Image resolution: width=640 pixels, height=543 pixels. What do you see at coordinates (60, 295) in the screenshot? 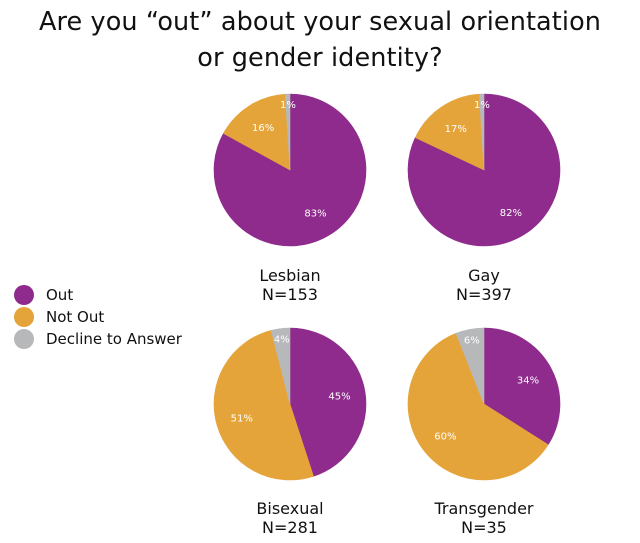
I see `legend-label-out: Out` at bounding box center [60, 295].